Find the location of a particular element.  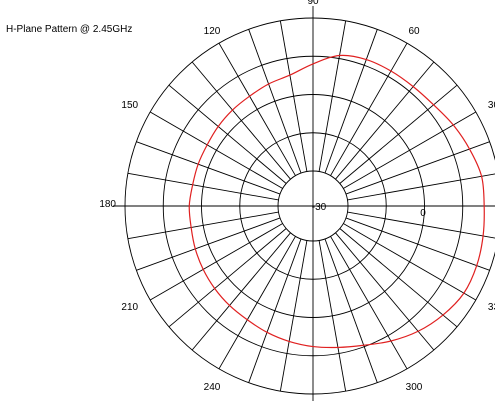

angle-label-300: 300 is located at coordinates (414, 387).